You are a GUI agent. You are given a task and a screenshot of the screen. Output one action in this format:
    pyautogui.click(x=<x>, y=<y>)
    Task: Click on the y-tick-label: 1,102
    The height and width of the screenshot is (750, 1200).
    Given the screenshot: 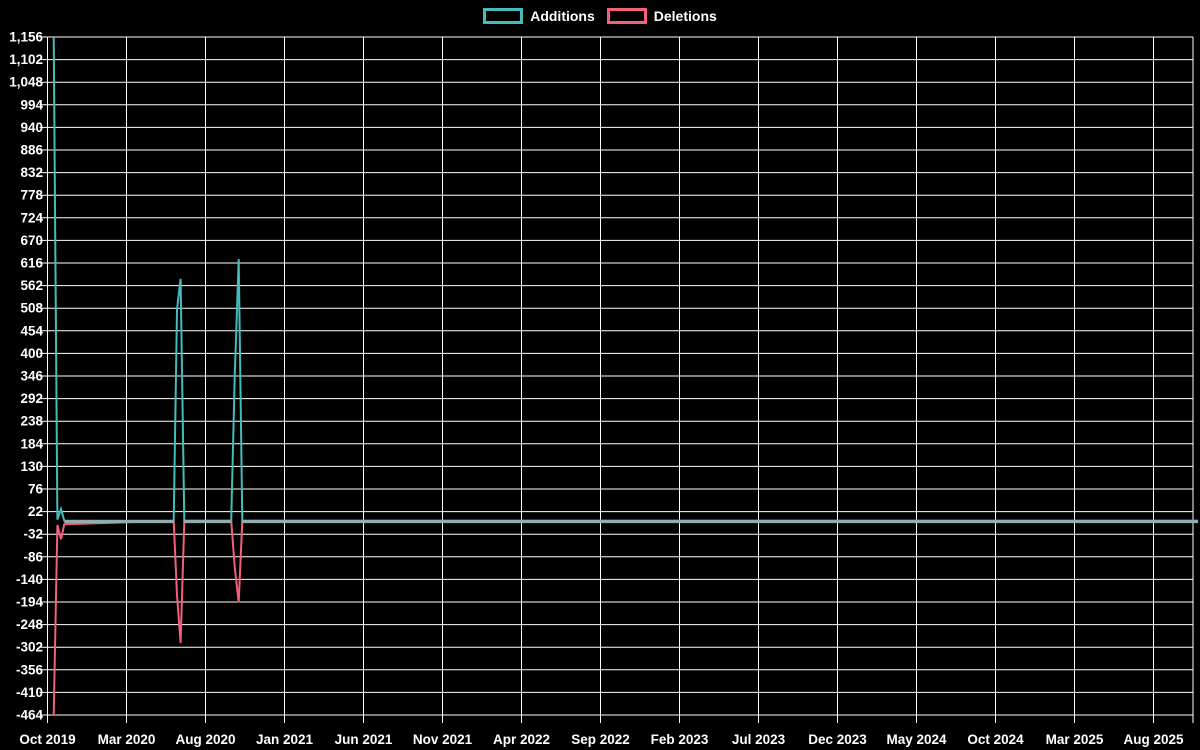 What is the action you would take?
    pyautogui.click(x=26, y=59)
    